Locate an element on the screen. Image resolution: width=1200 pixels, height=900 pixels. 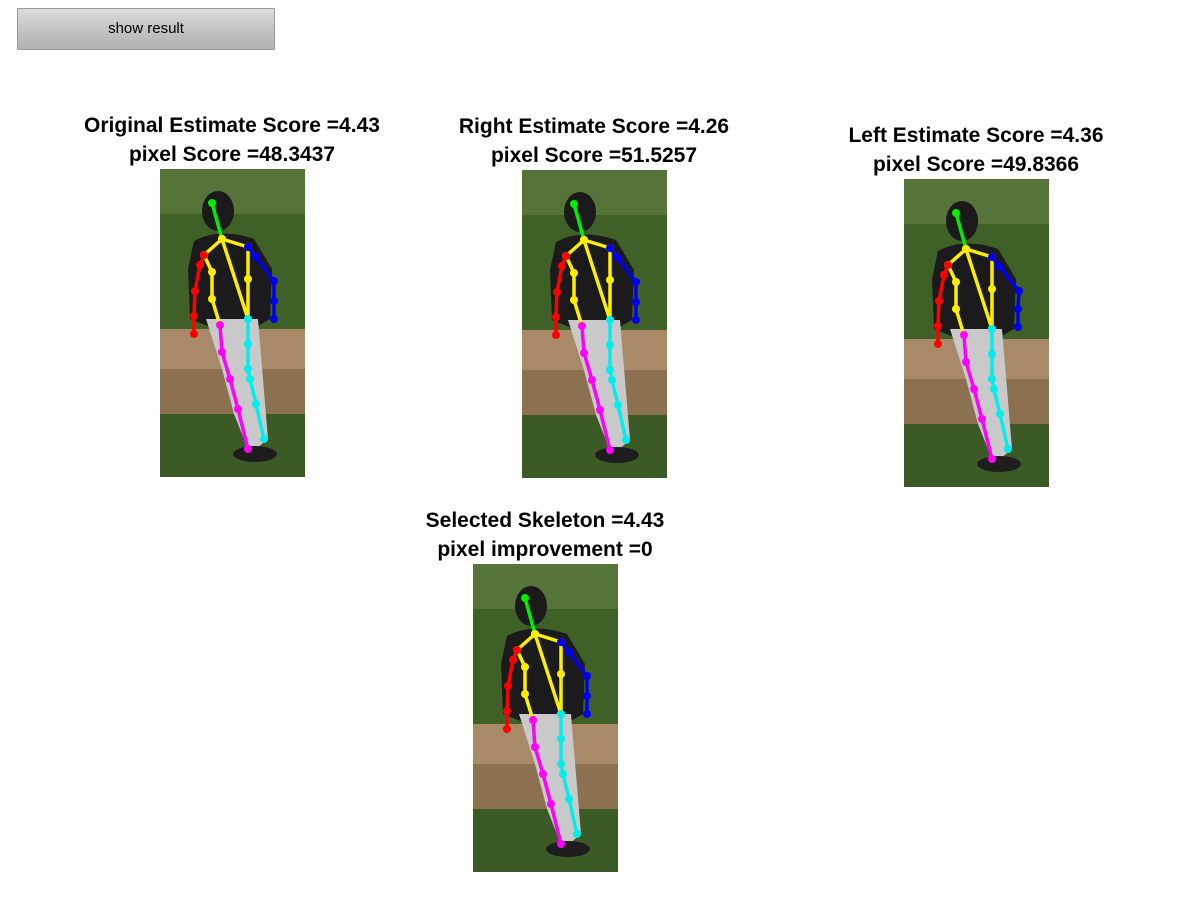
pixel-score-label: pixel Score =51.5257 is located at coordinates (594, 155).